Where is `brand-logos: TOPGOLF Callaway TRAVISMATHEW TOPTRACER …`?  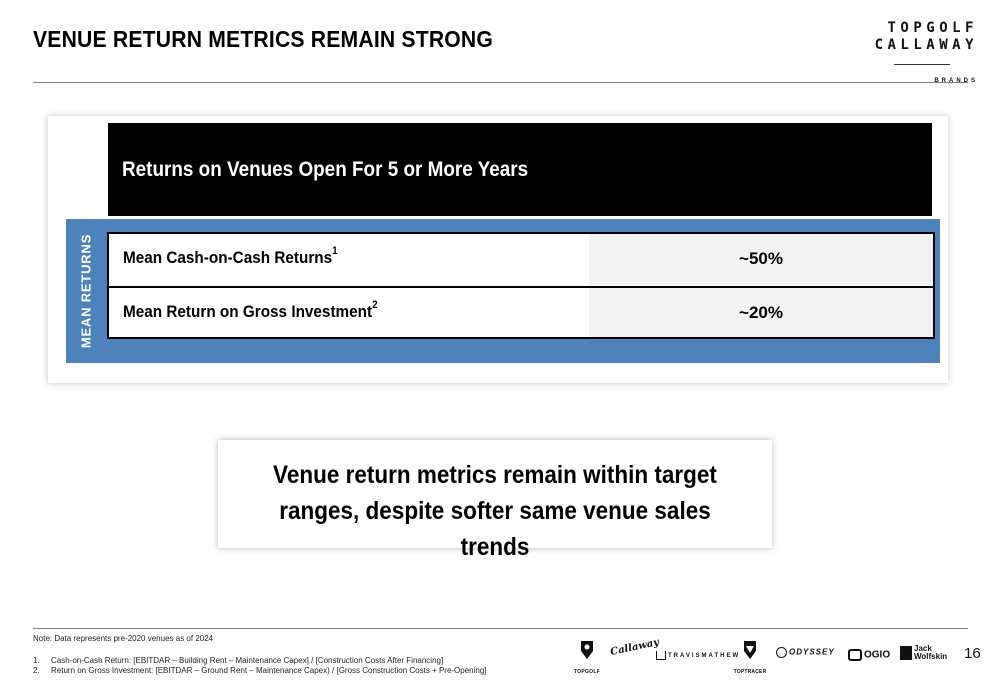
brand-logos: TOPGOLF Callaway TRAVISMATHEW TOPTRACER … is located at coordinates (760, 655).